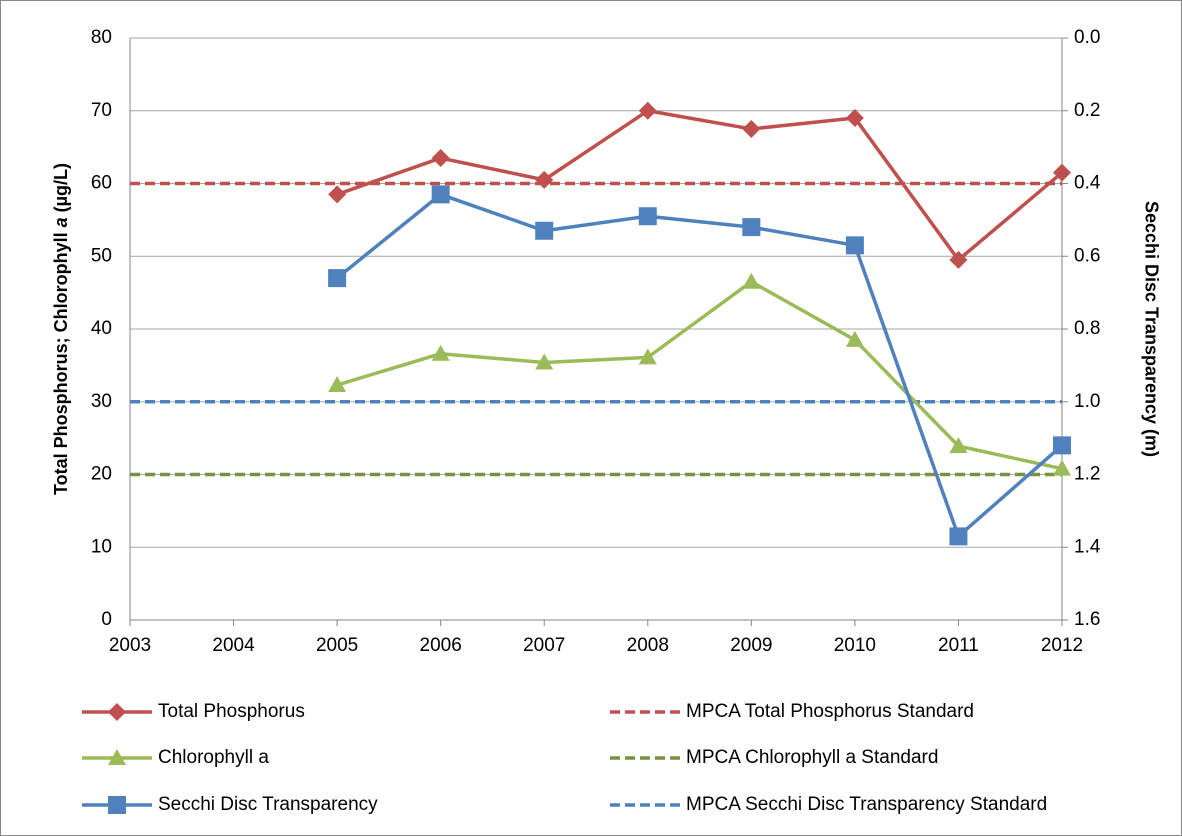 This screenshot has width=1182, height=836. I want to click on x-tick-label: 2004, so click(233, 645).